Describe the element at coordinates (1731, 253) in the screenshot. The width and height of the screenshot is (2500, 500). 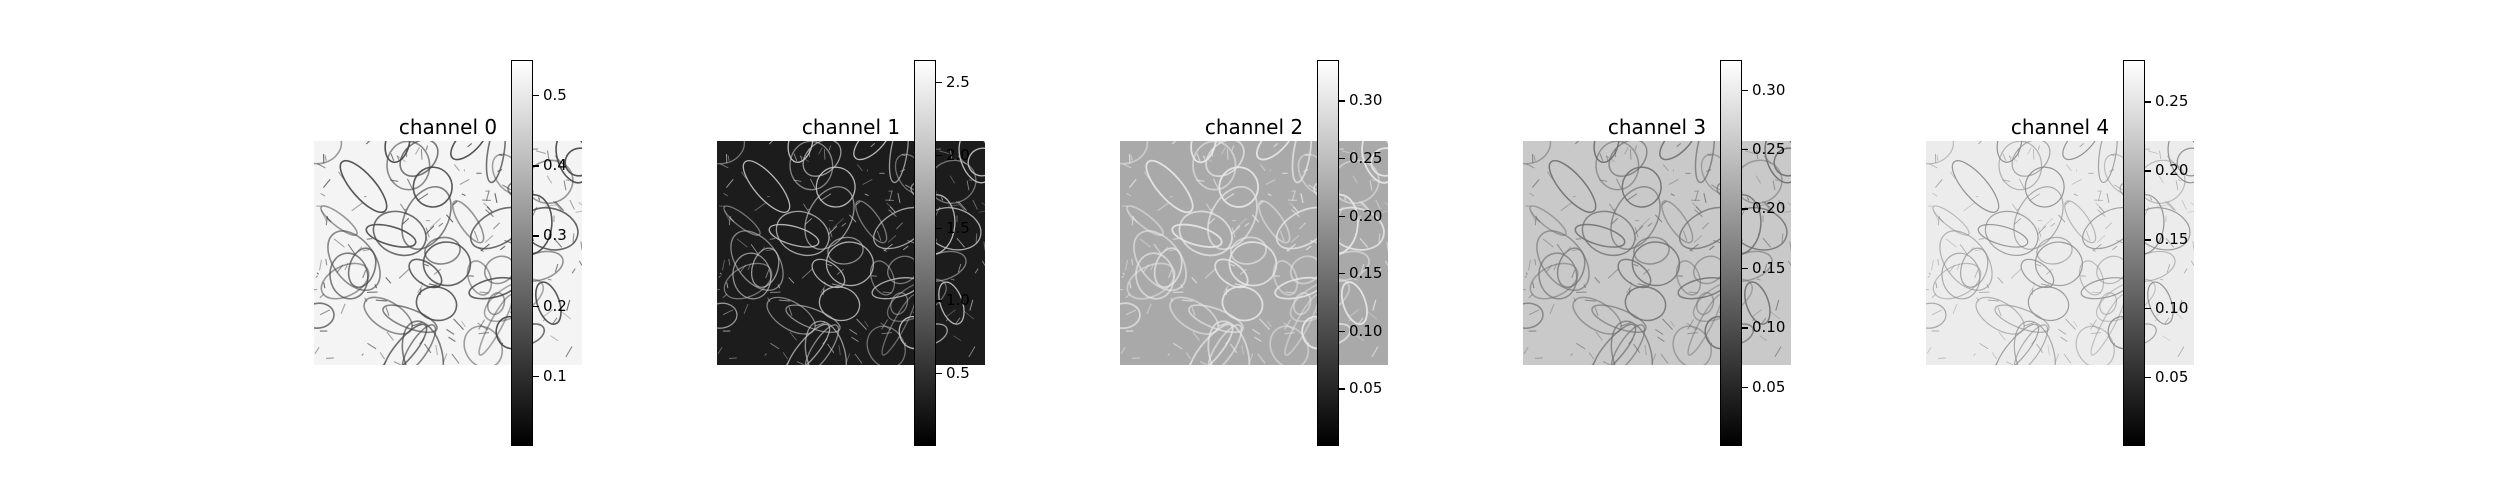
I see `channel-3-colorbar` at that location.